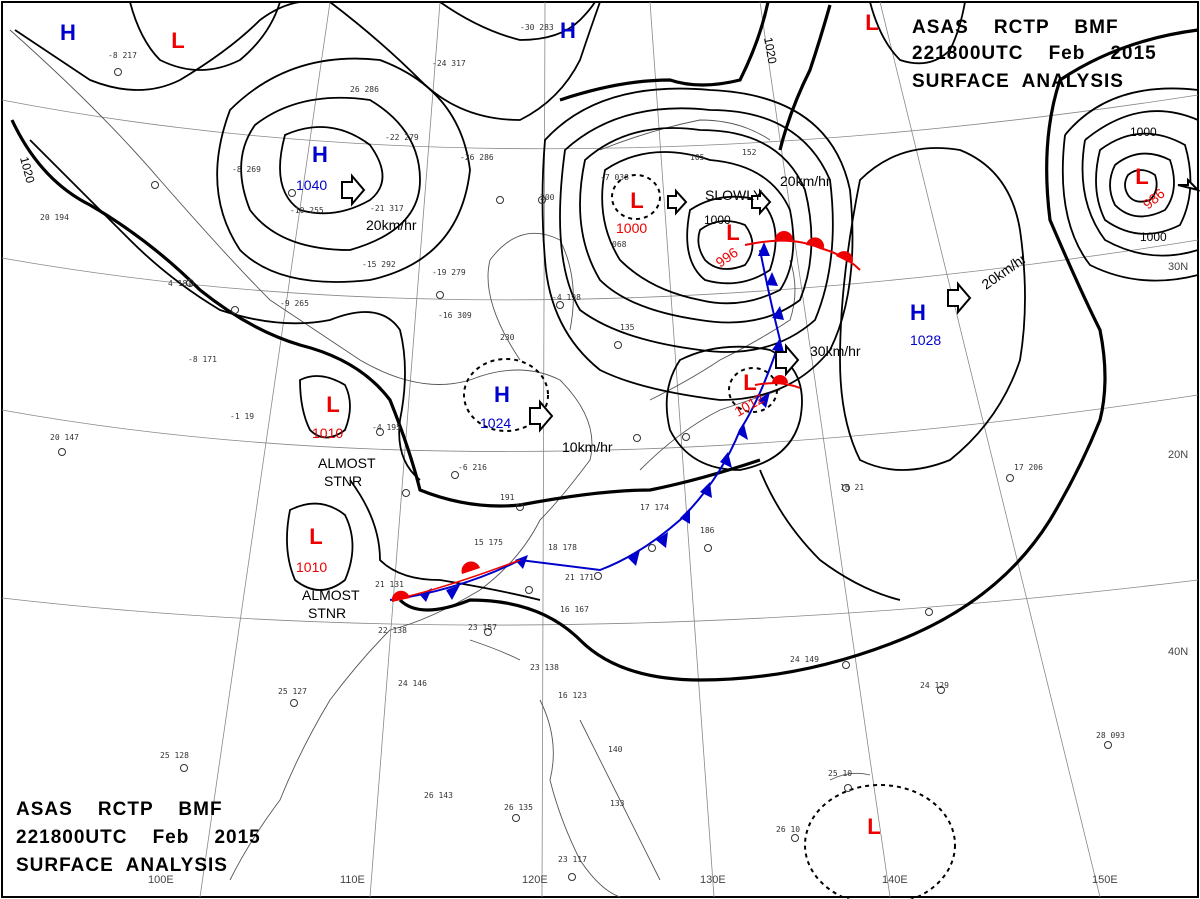  What do you see at coordinates (119, 809) in the screenshot?
I see `footer-line-1: ASAS RCTP BMF` at bounding box center [119, 809].